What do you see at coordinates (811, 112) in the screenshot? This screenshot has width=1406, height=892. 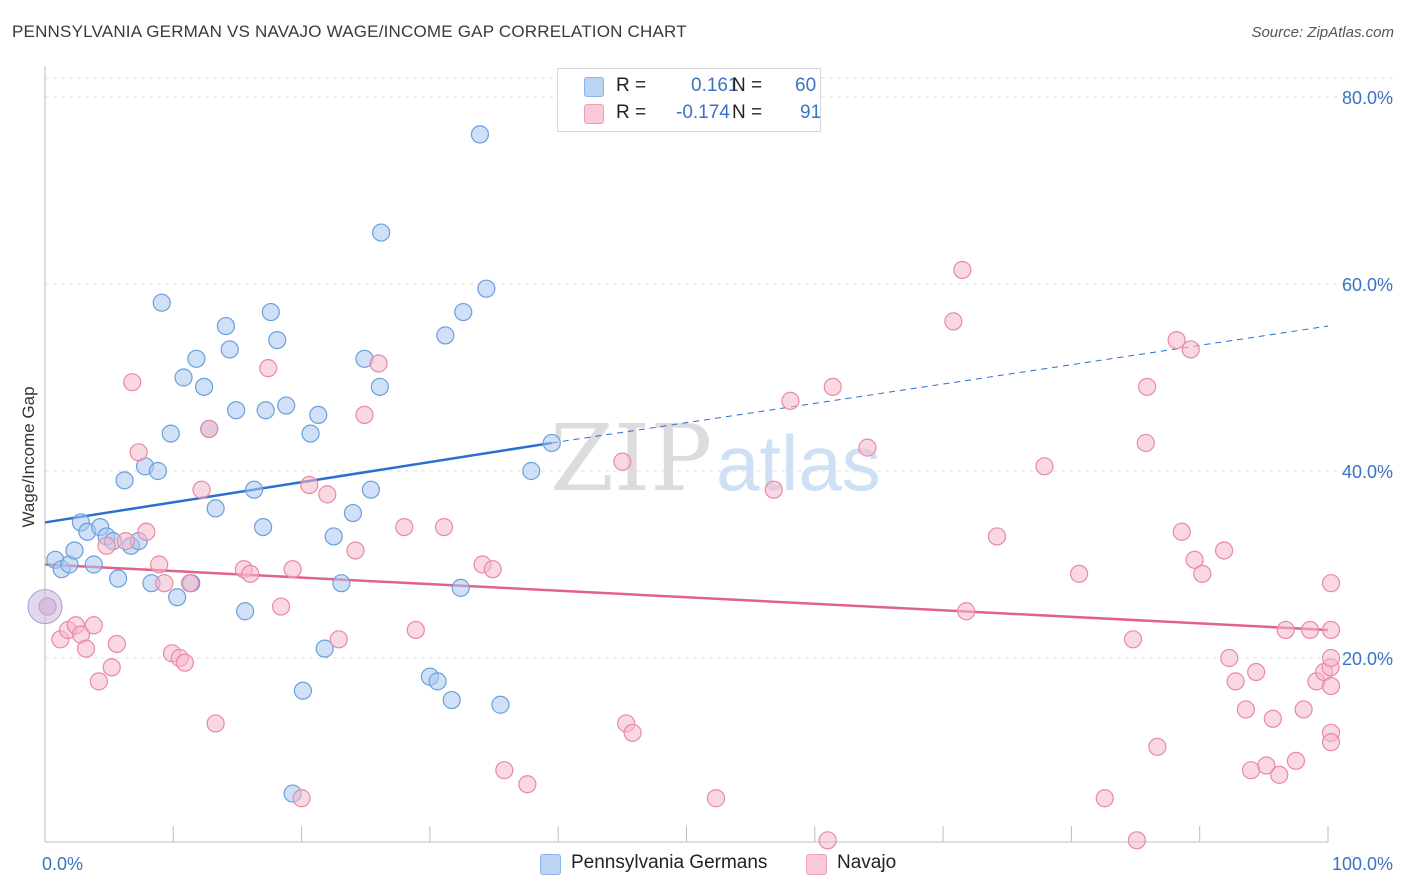 I see `legend-n-value: 91` at bounding box center [811, 112].